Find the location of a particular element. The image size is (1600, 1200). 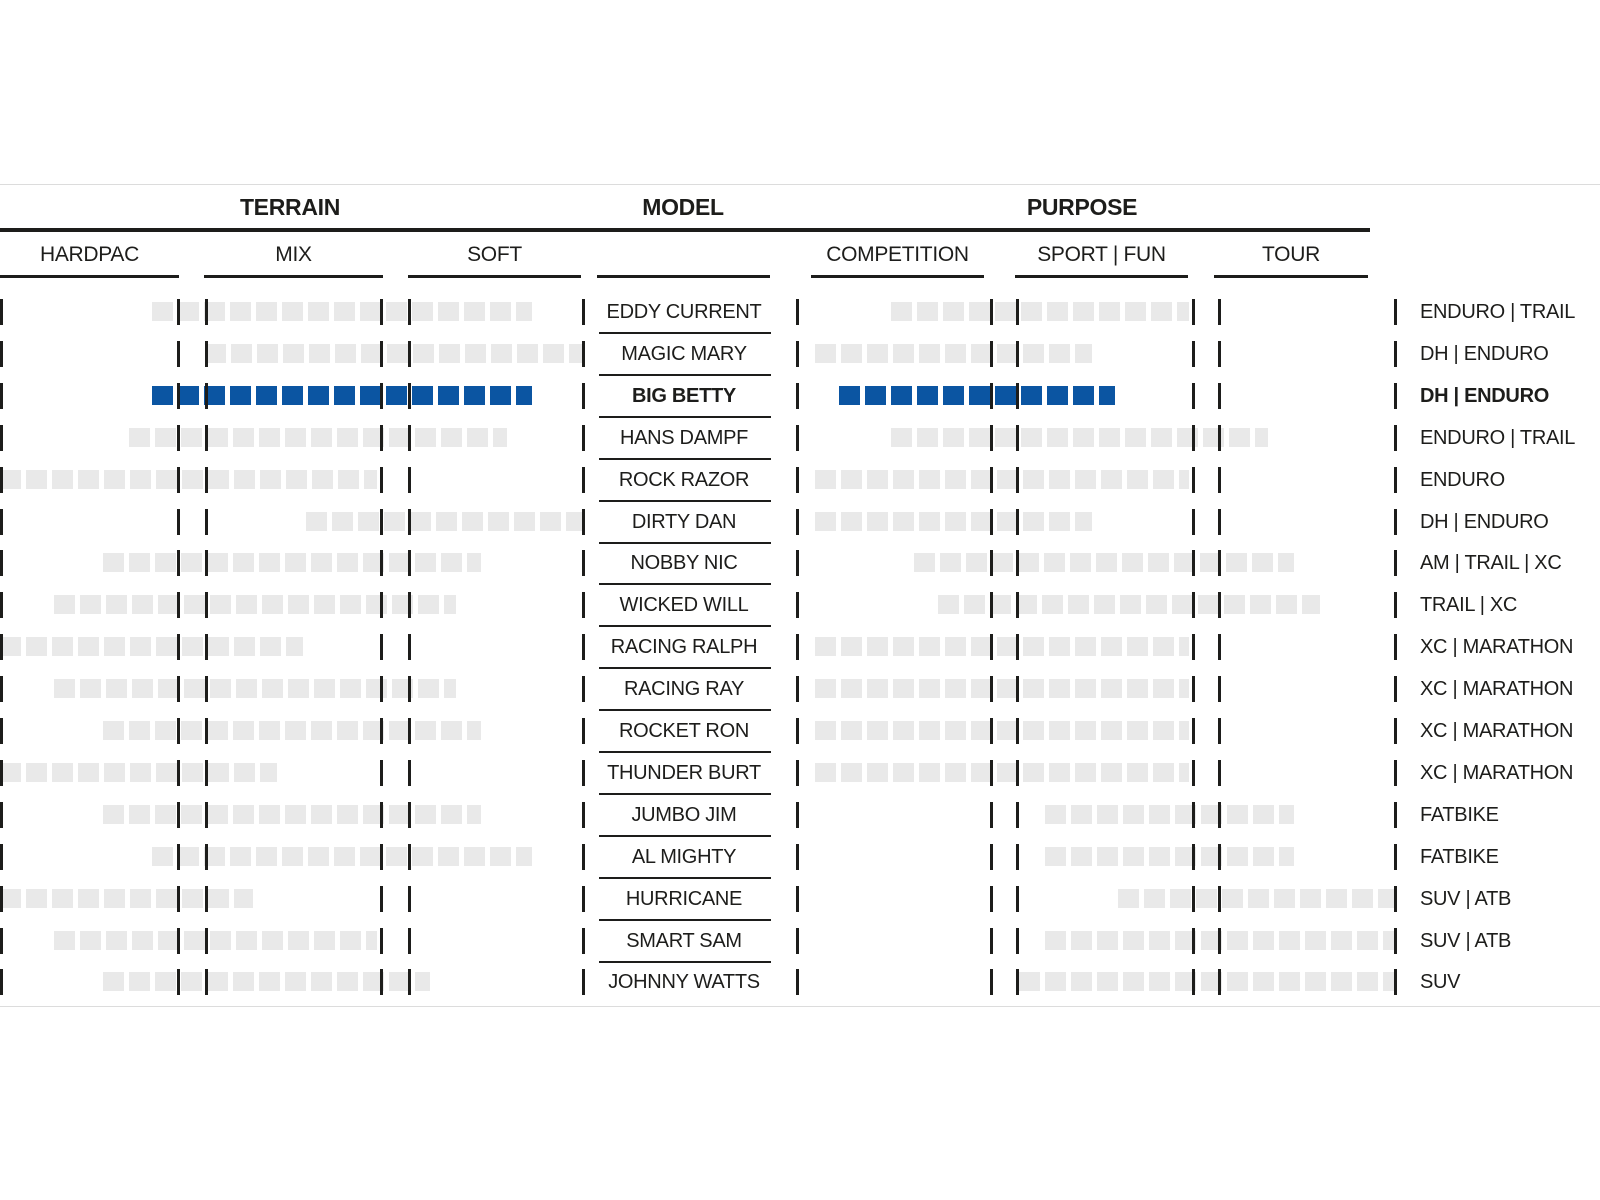

category-label: XC | MARATHON is located at coordinates (1497, 689).